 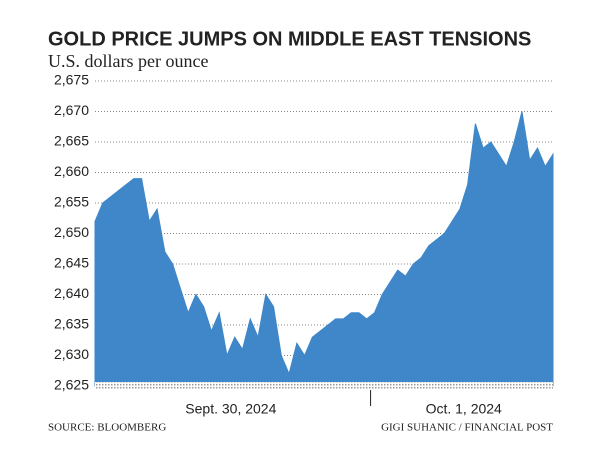 I want to click on y-tick-label: 2,660, so click(x=71, y=171).